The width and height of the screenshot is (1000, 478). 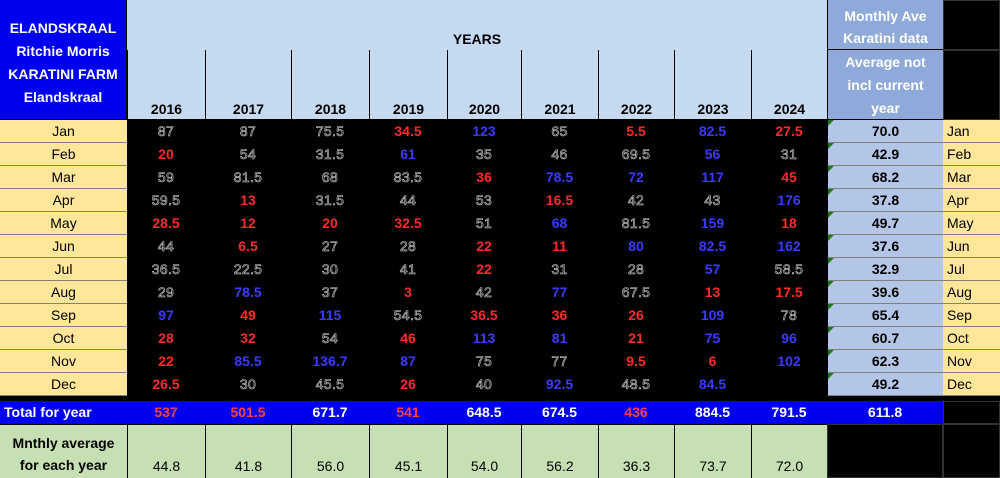 I want to click on year-header-cell: 2022, so click(x=636, y=85).